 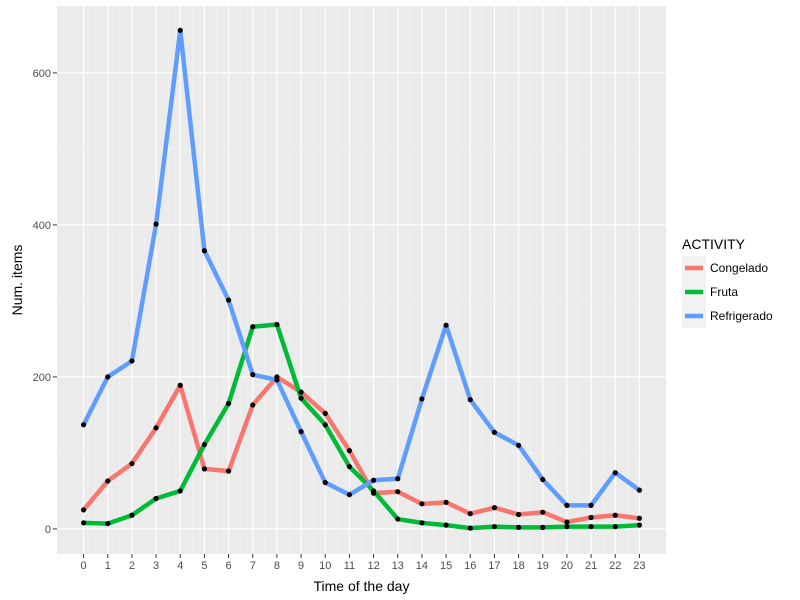 I want to click on y-tick-label: 0, so click(x=48, y=530).